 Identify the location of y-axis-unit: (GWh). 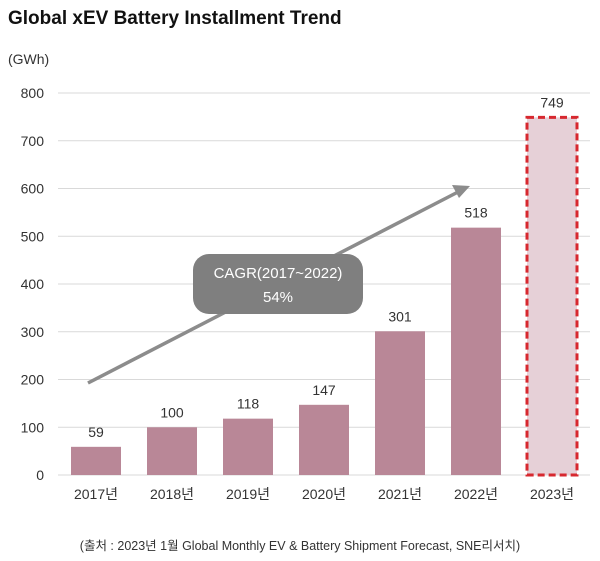
(29, 59).